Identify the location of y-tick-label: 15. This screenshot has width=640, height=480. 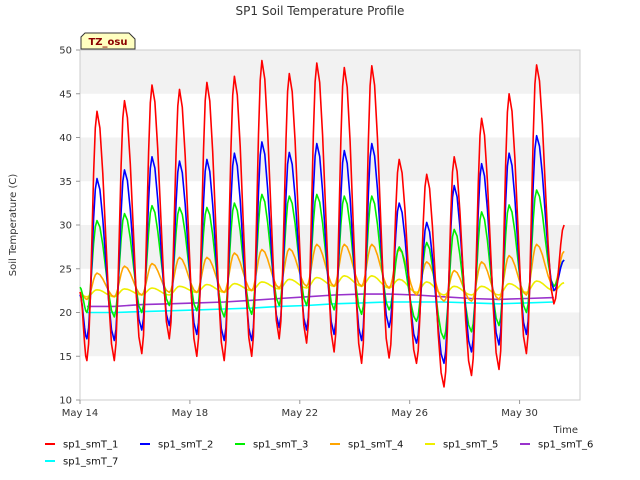
(65, 357).